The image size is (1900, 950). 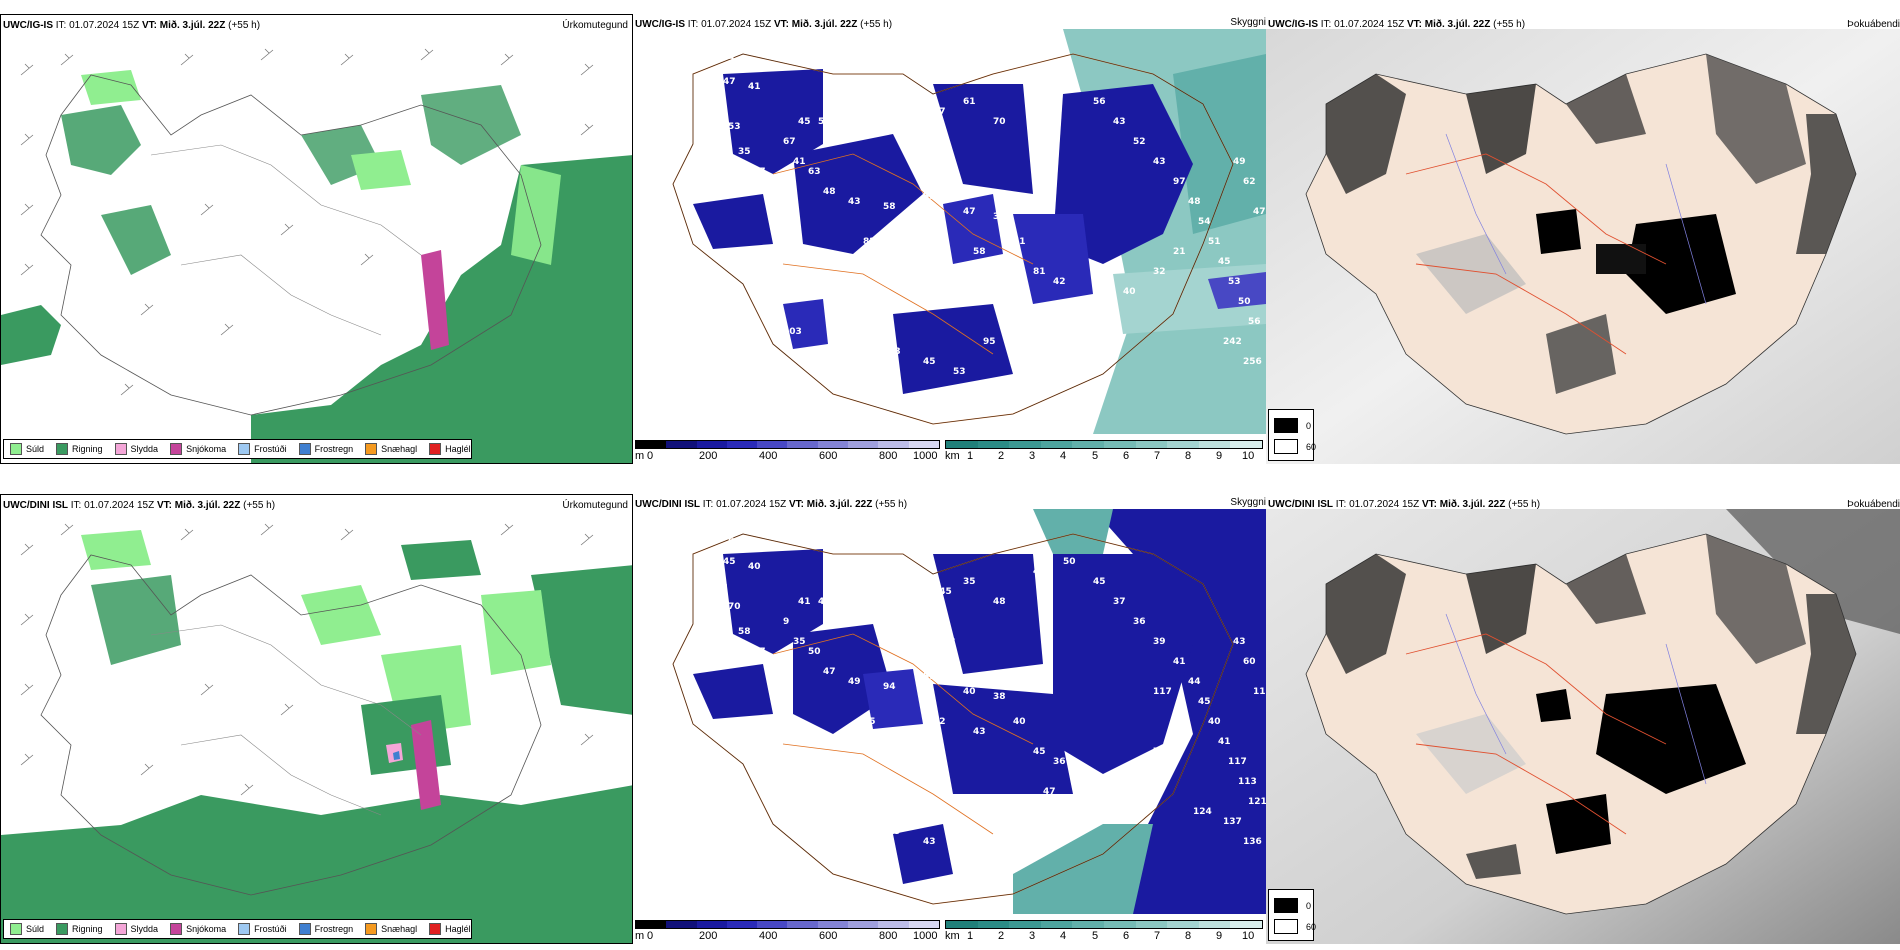 I want to click on vb-tick: 3, so click(x=1032, y=936).